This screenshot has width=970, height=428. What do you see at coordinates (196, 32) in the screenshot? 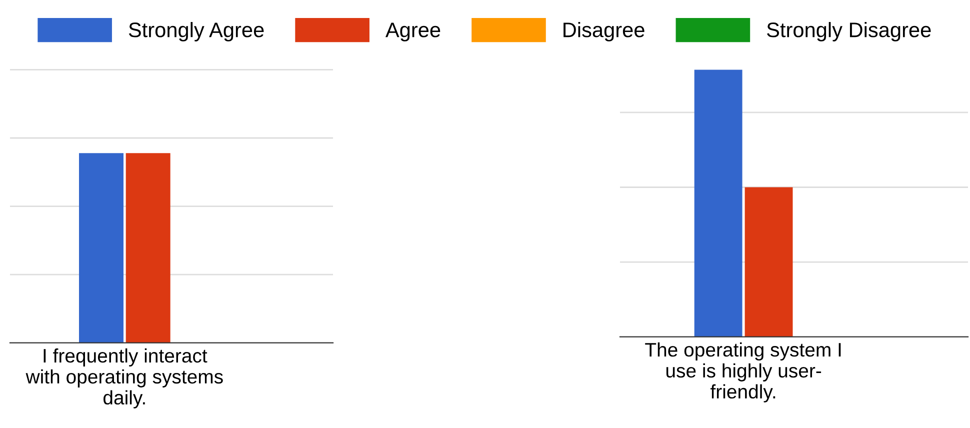
I see `legend-label: Strongly Agree` at bounding box center [196, 32].